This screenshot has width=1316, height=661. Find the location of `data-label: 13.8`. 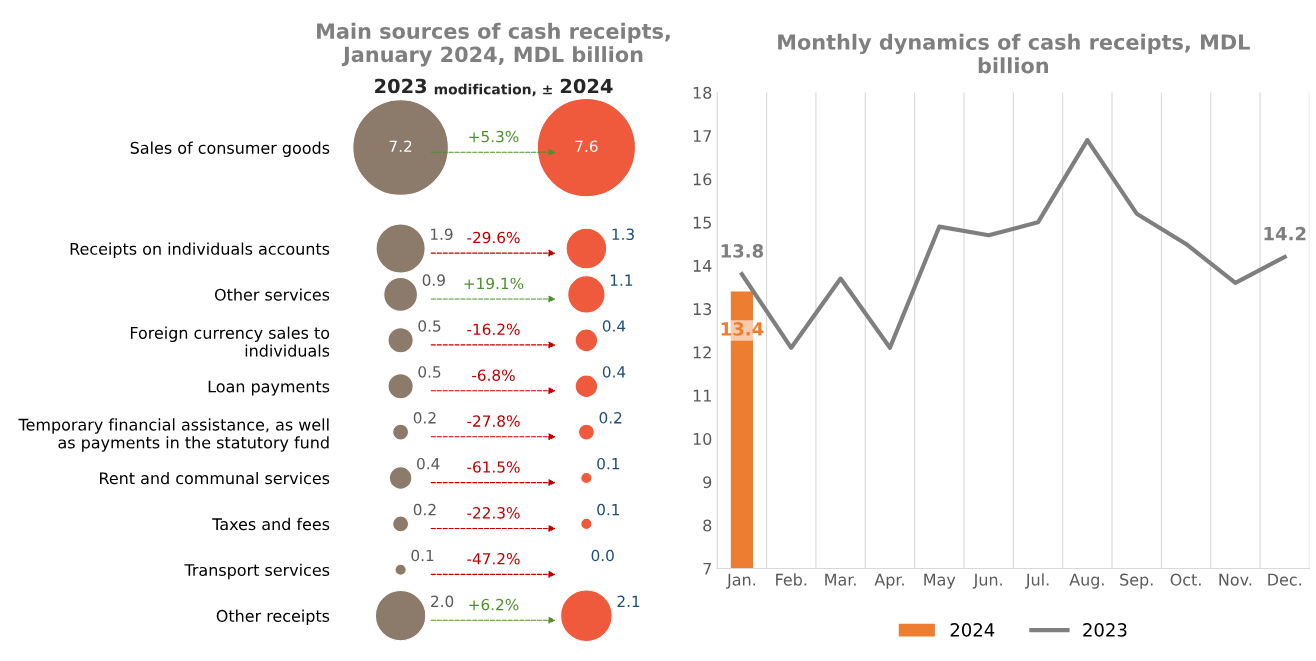

data-label: 13.8 is located at coordinates (742, 251).